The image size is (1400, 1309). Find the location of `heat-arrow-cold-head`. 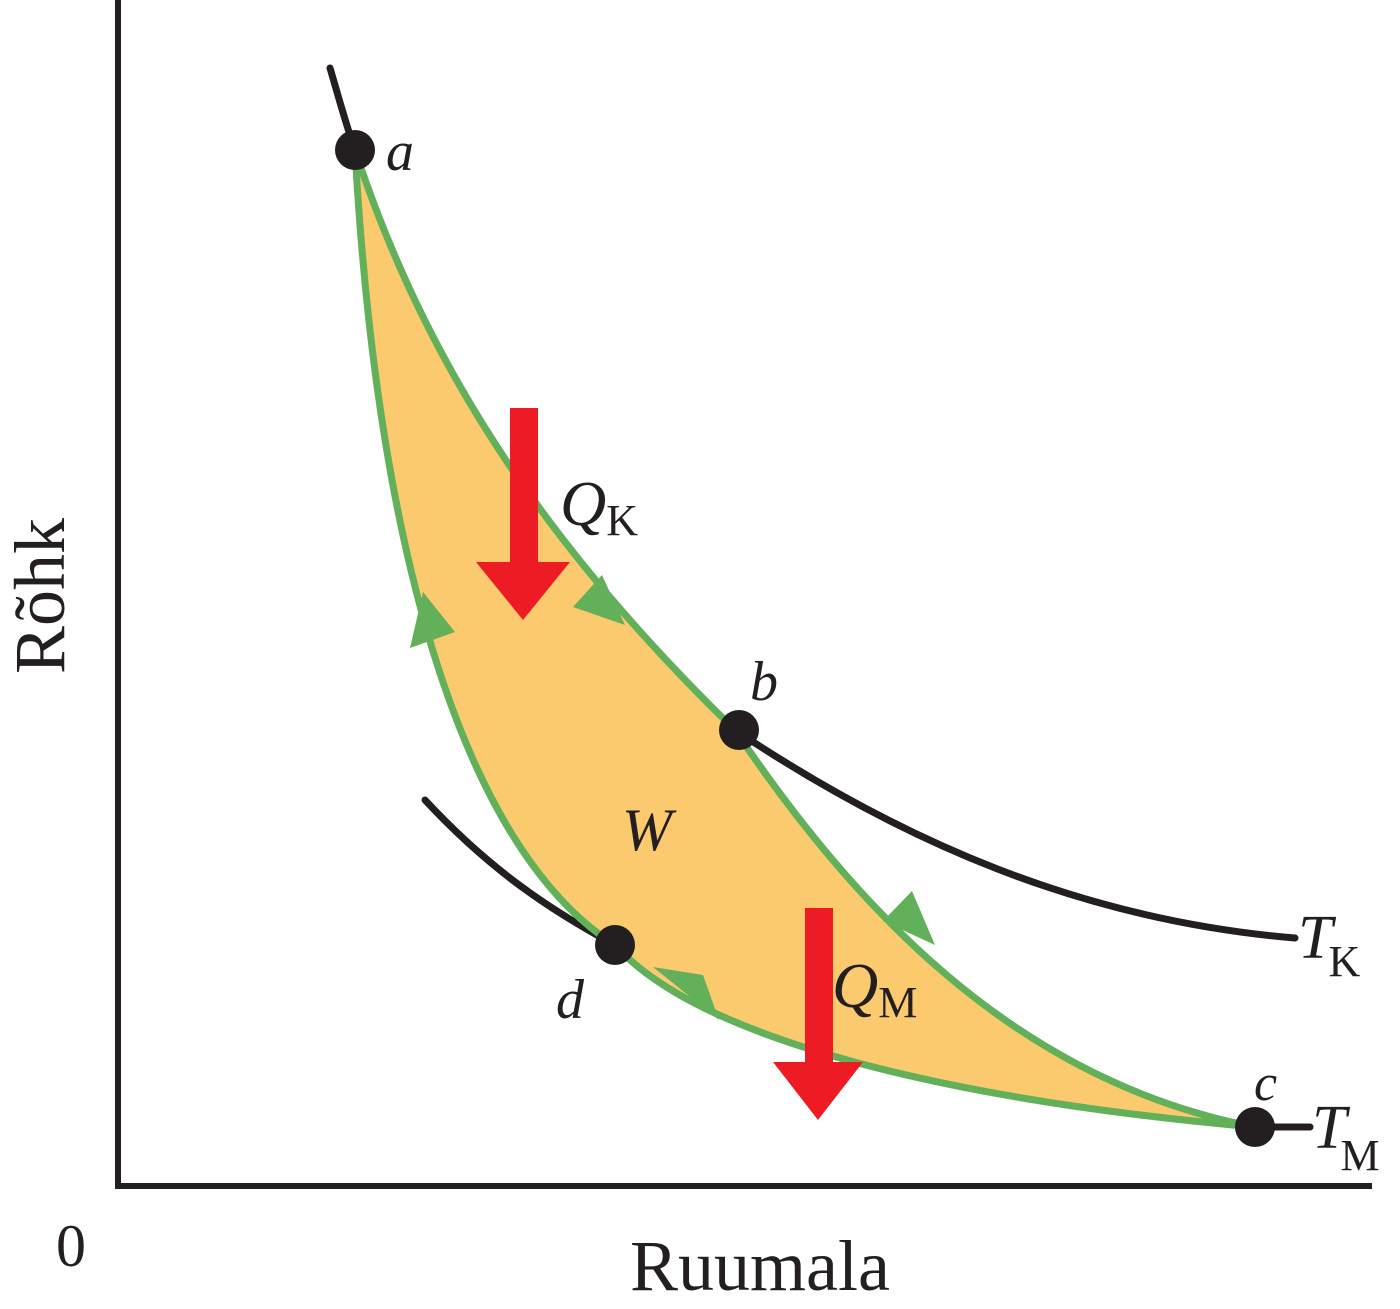

heat-arrow-cold-head is located at coordinates (818, 1091).